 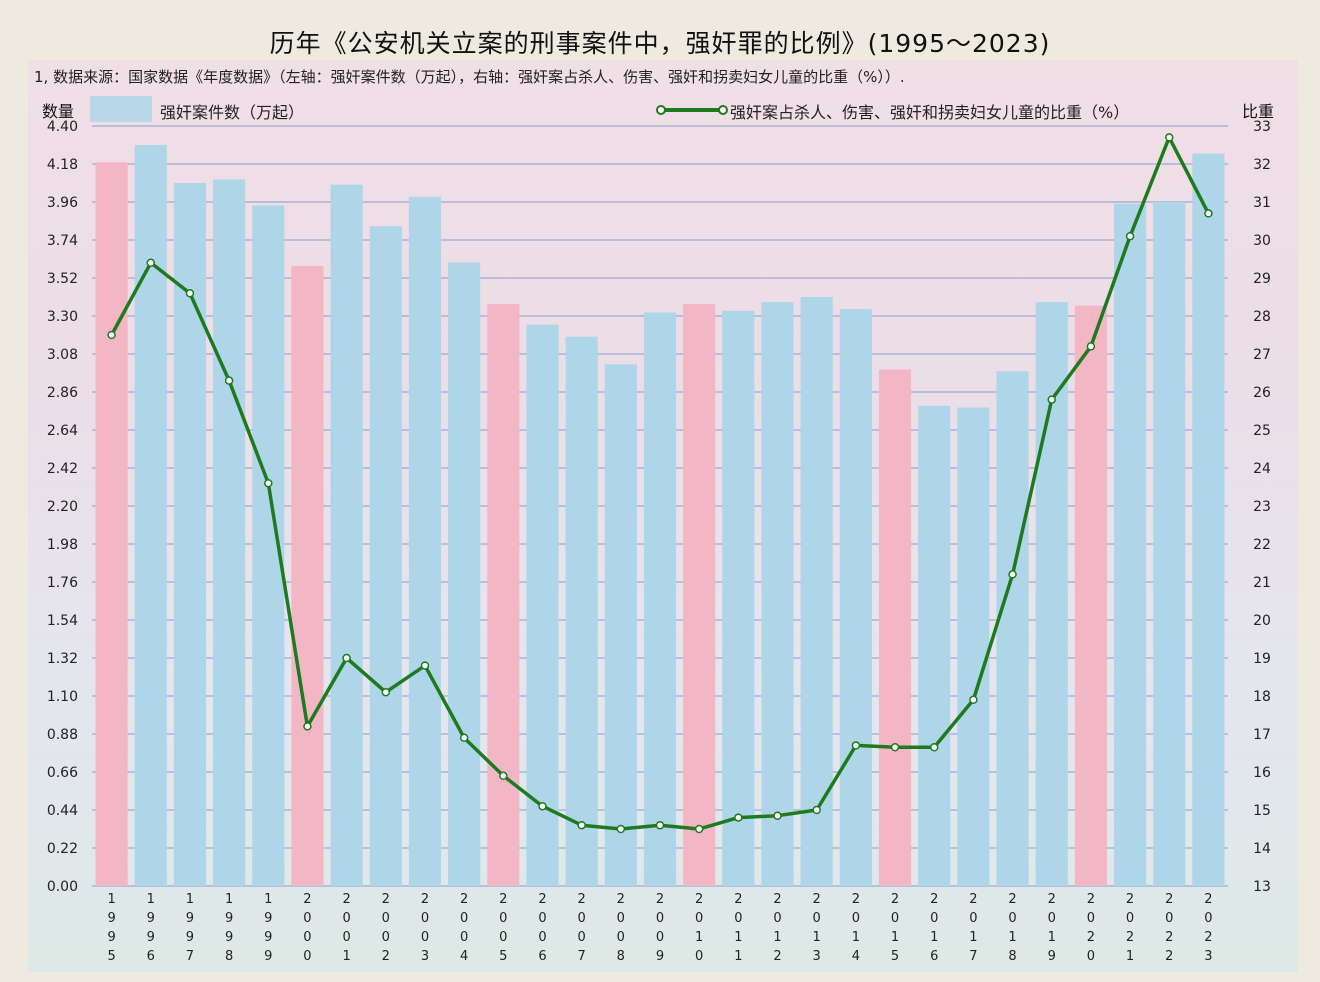 I want to click on line-point-2019, so click(x=1051, y=399).